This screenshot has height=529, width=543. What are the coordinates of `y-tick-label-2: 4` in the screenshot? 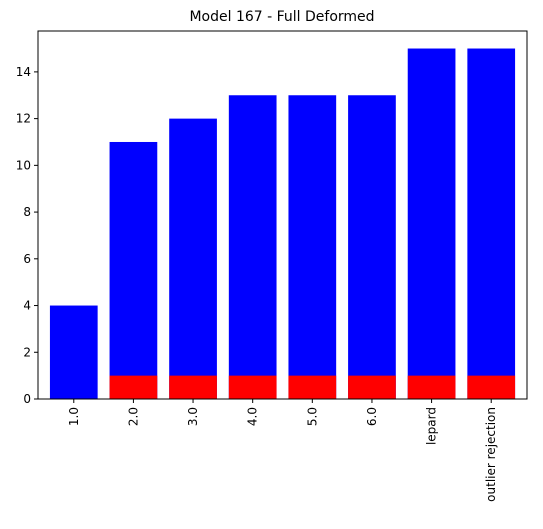 It's located at (27, 306).